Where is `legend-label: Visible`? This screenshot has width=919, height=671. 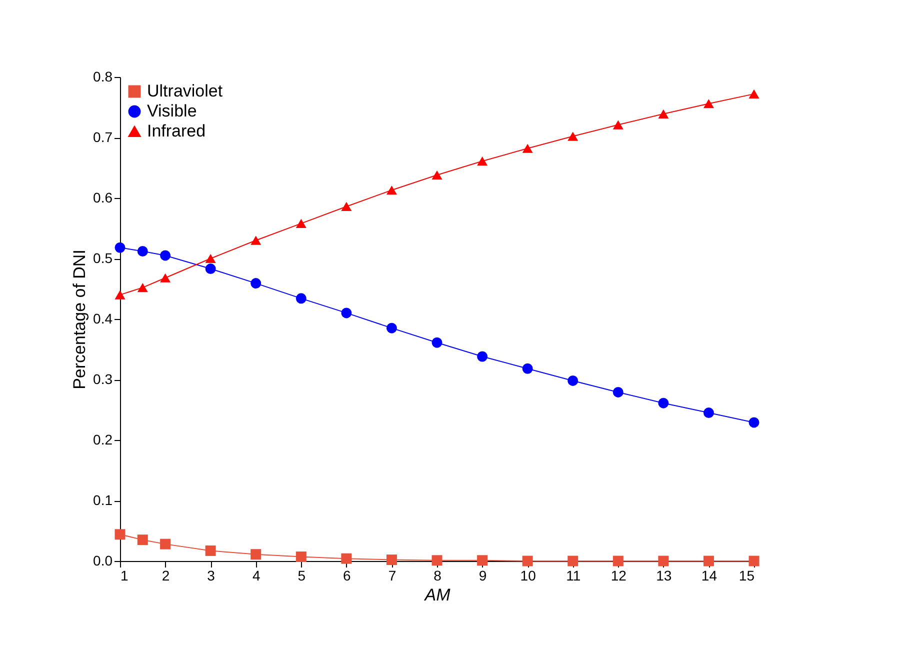 legend-label: Visible is located at coordinates (172, 111).